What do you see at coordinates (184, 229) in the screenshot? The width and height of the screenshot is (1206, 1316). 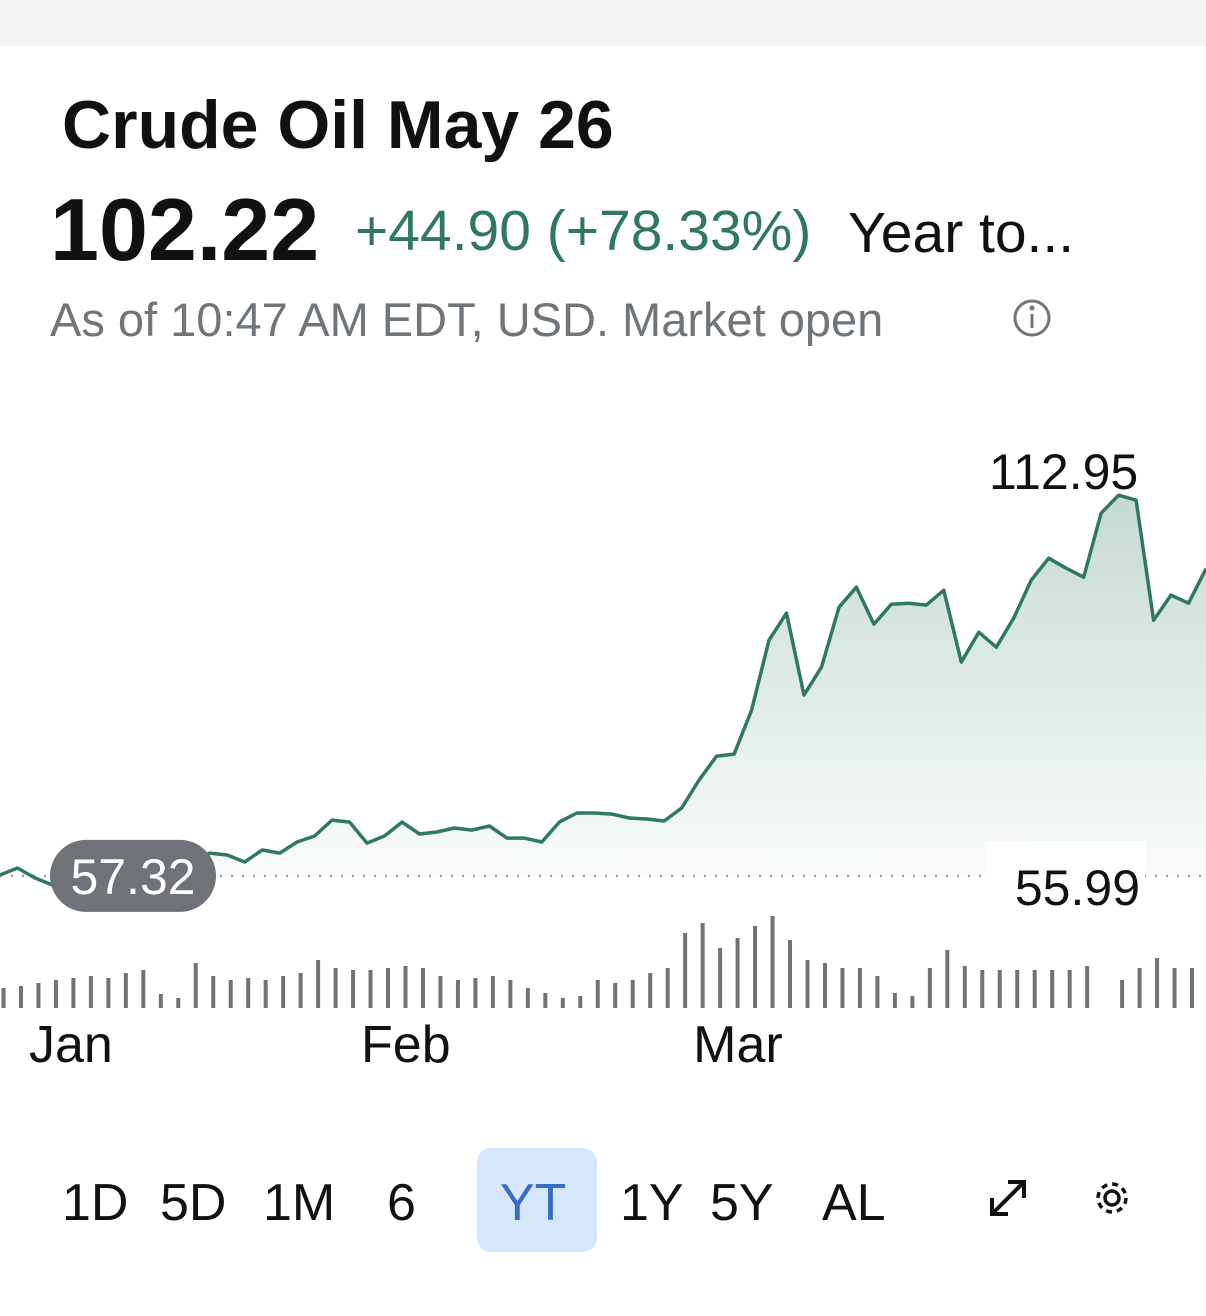 I see `price: 102.22` at bounding box center [184, 229].